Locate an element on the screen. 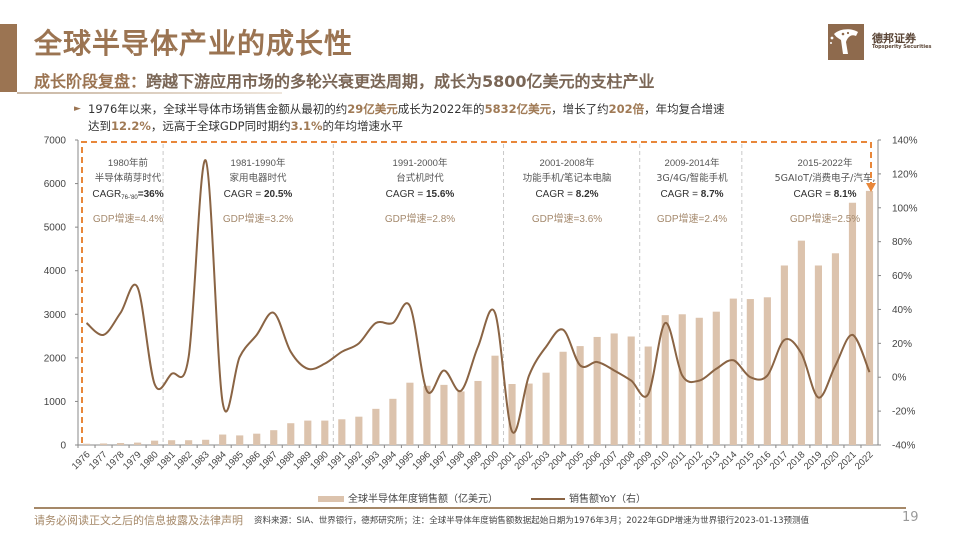 The image size is (960, 540). subtitle-text: 跨越下游应用市场的多轮兴衰更迭周期，成长为5800亿美元的支柱产业 is located at coordinates (400, 81).